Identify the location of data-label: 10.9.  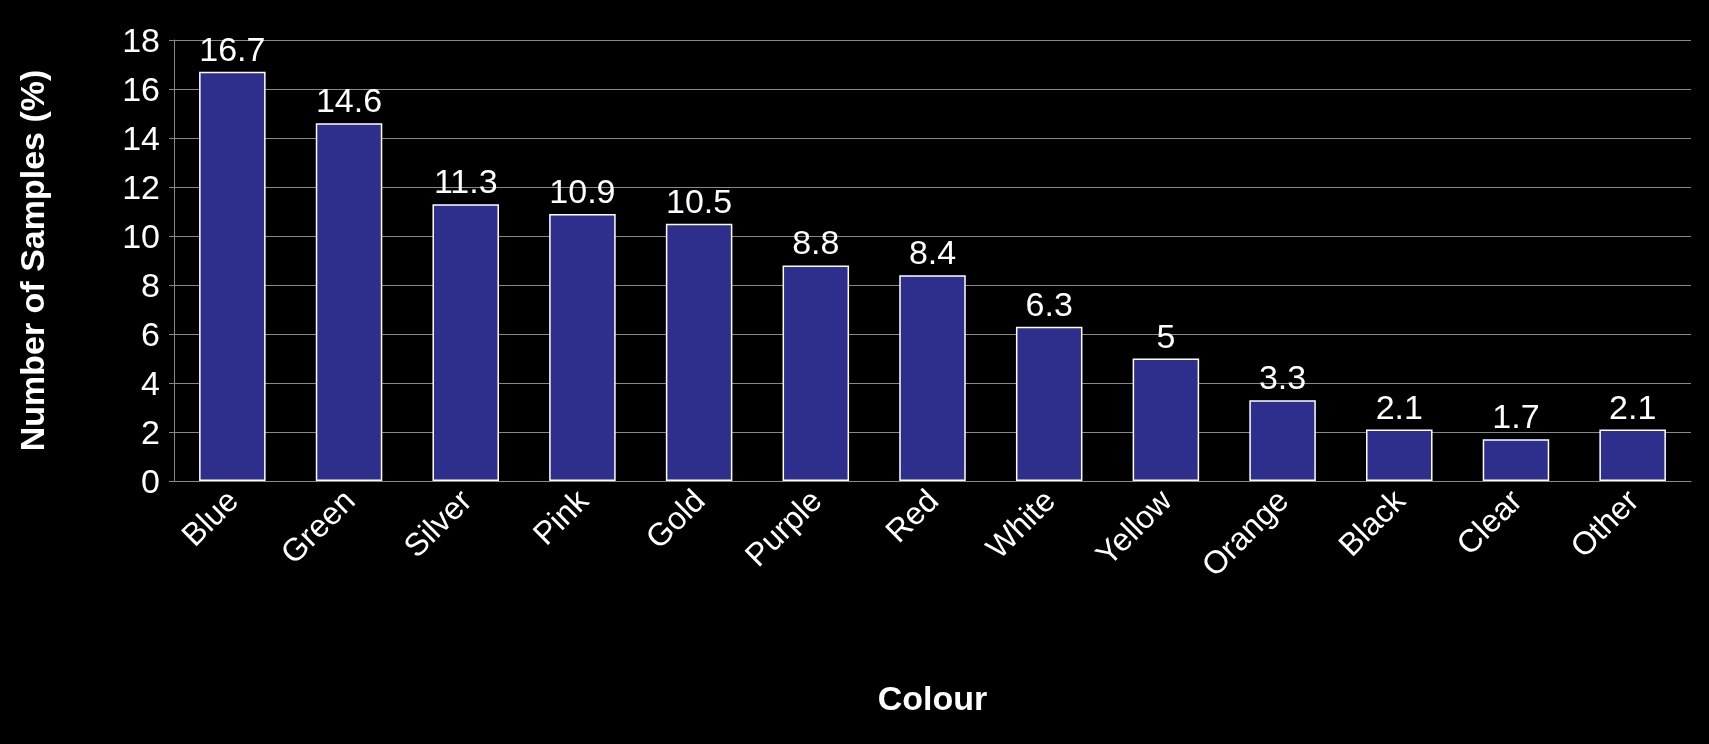
(582, 190).